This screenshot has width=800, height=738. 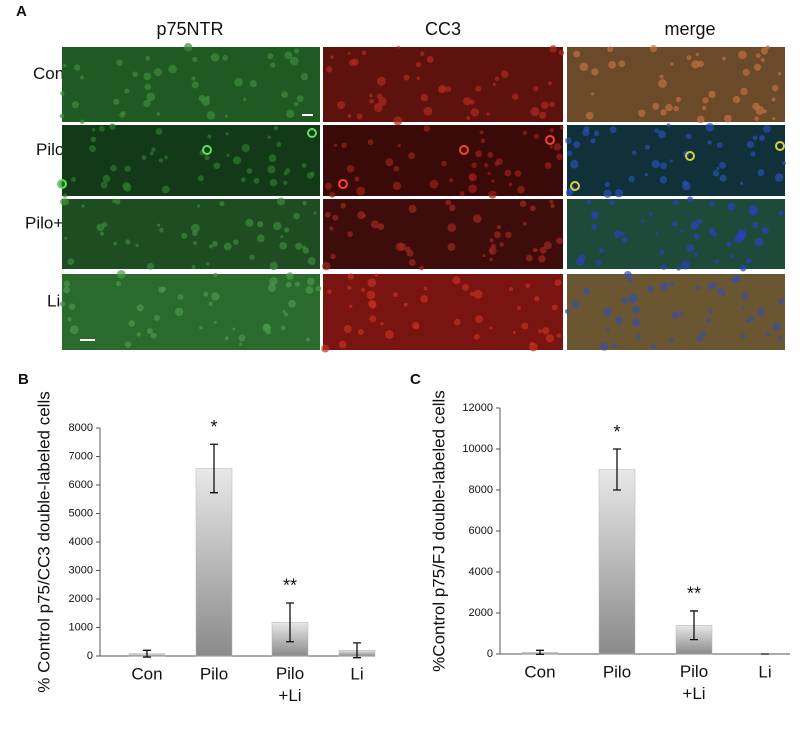 What do you see at coordinates (81, 513) in the screenshot?
I see `y-tick-label: 5000` at bounding box center [81, 513].